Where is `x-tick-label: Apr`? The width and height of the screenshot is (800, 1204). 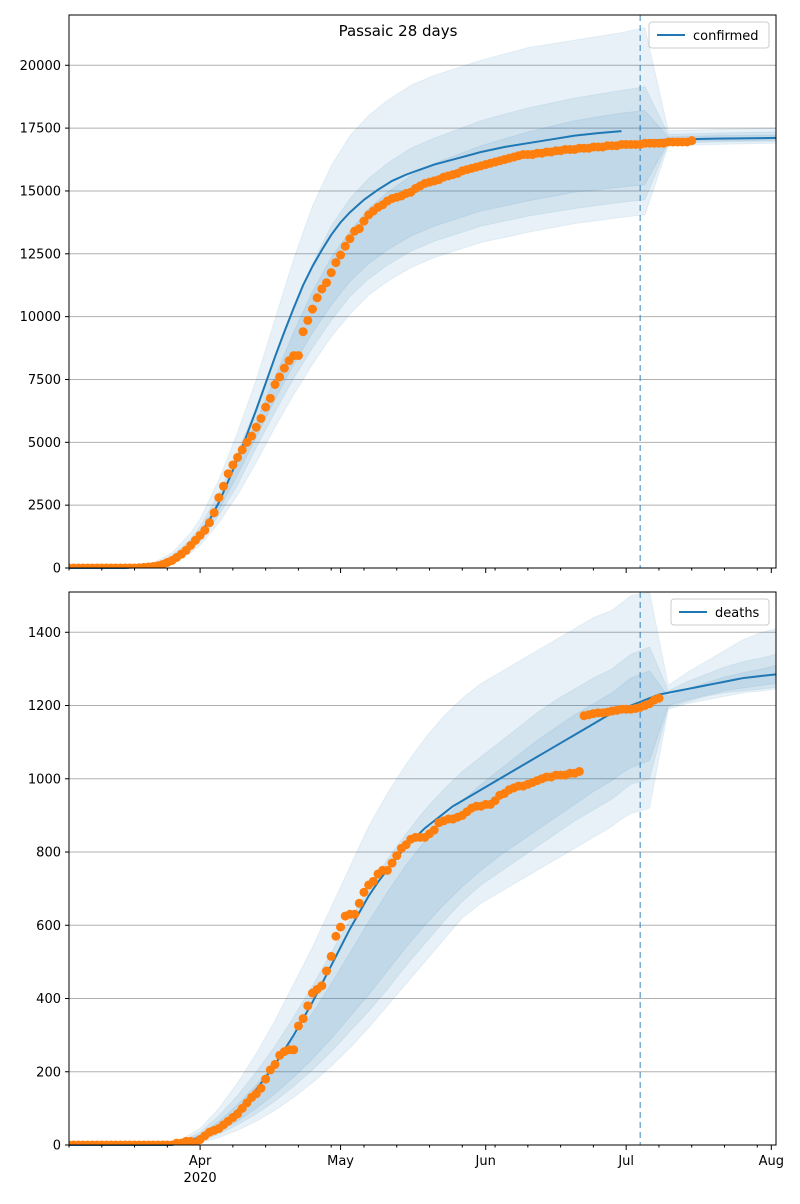
x-tick-label: Apr is located at coordinates (200, 1161).